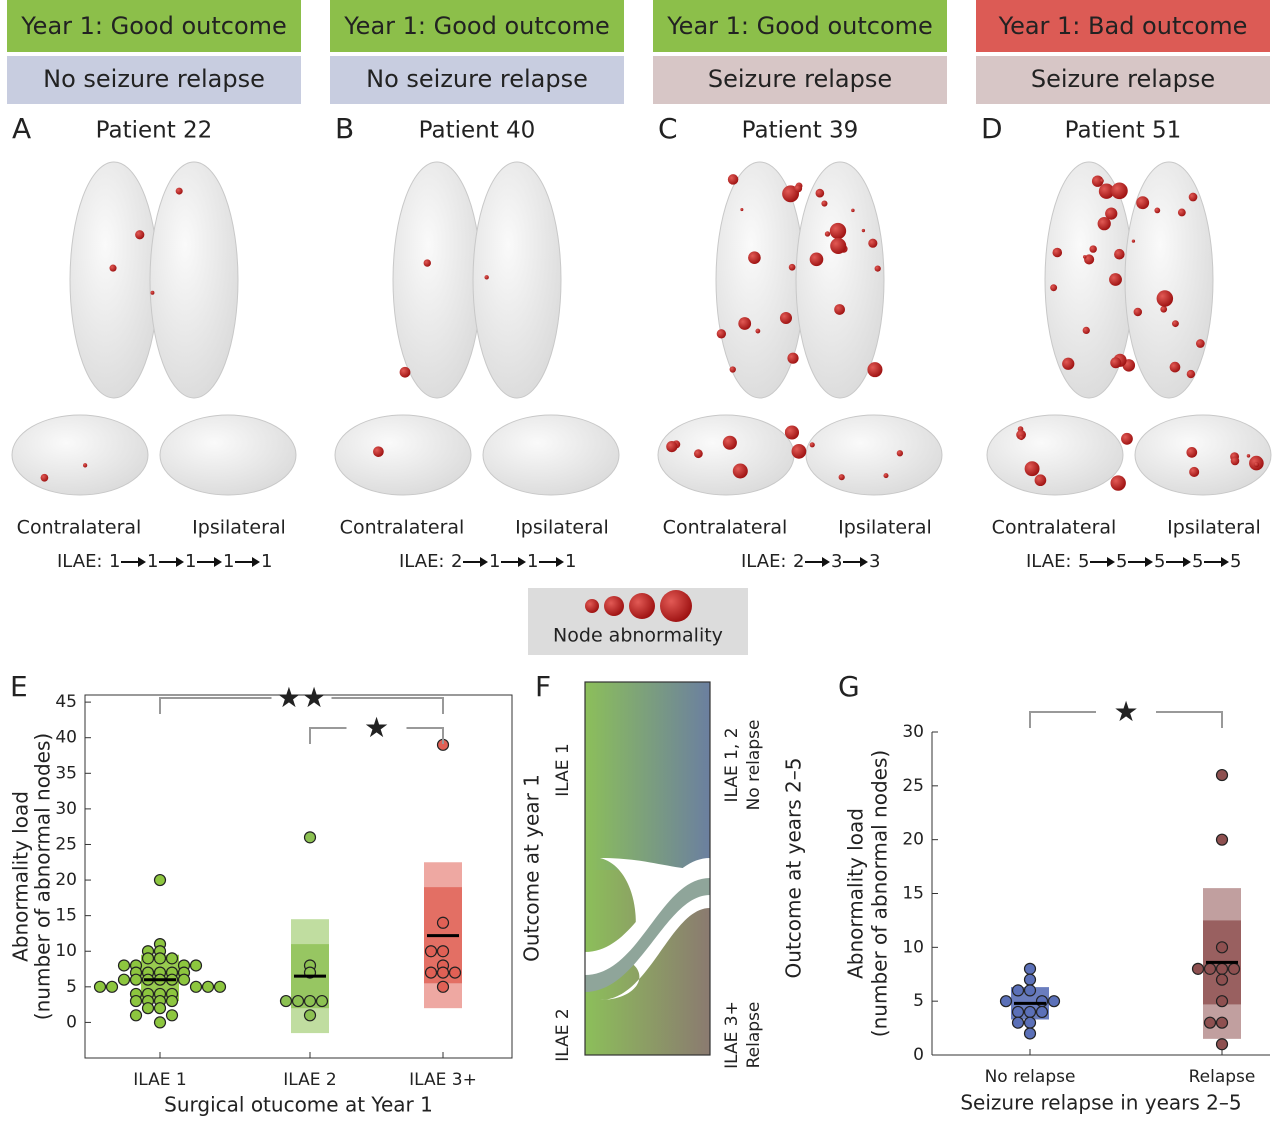  Describe the element at coordinates (1123, 26) in the screenshot. I see `outcome-box` at that location.